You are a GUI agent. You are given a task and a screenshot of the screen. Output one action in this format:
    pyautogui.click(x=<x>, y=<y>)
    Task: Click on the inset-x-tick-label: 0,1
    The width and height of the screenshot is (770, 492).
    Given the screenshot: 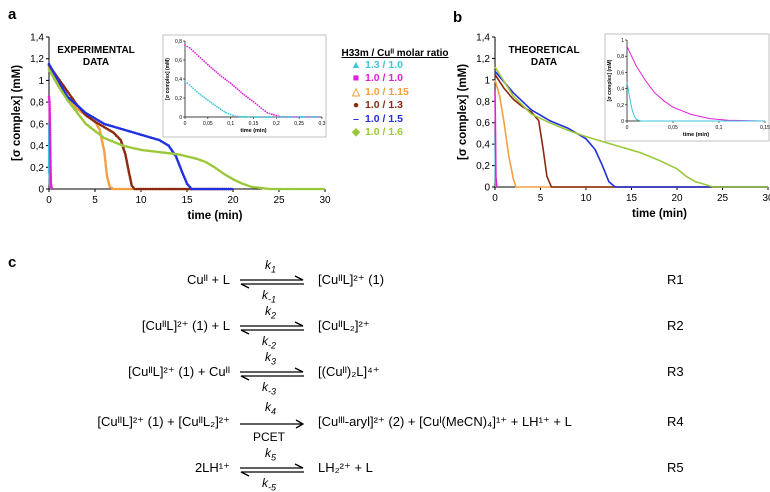 What is the action you would take?
    pyautogui.click(x=719, y=128)
    